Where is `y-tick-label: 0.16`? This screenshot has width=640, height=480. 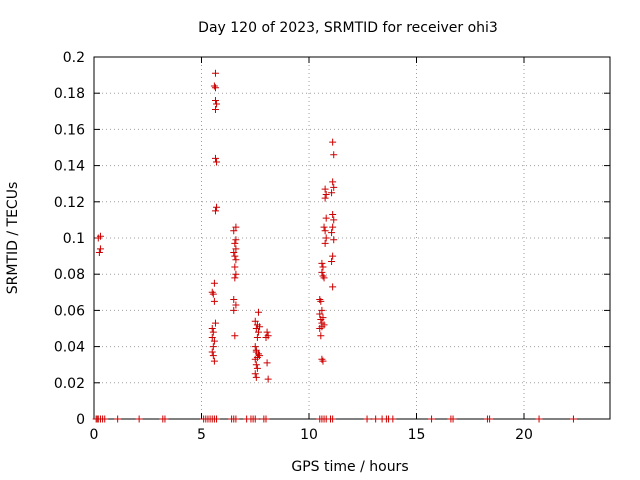
y-tick-label: 0.16 is located at coordinates (69, 130).